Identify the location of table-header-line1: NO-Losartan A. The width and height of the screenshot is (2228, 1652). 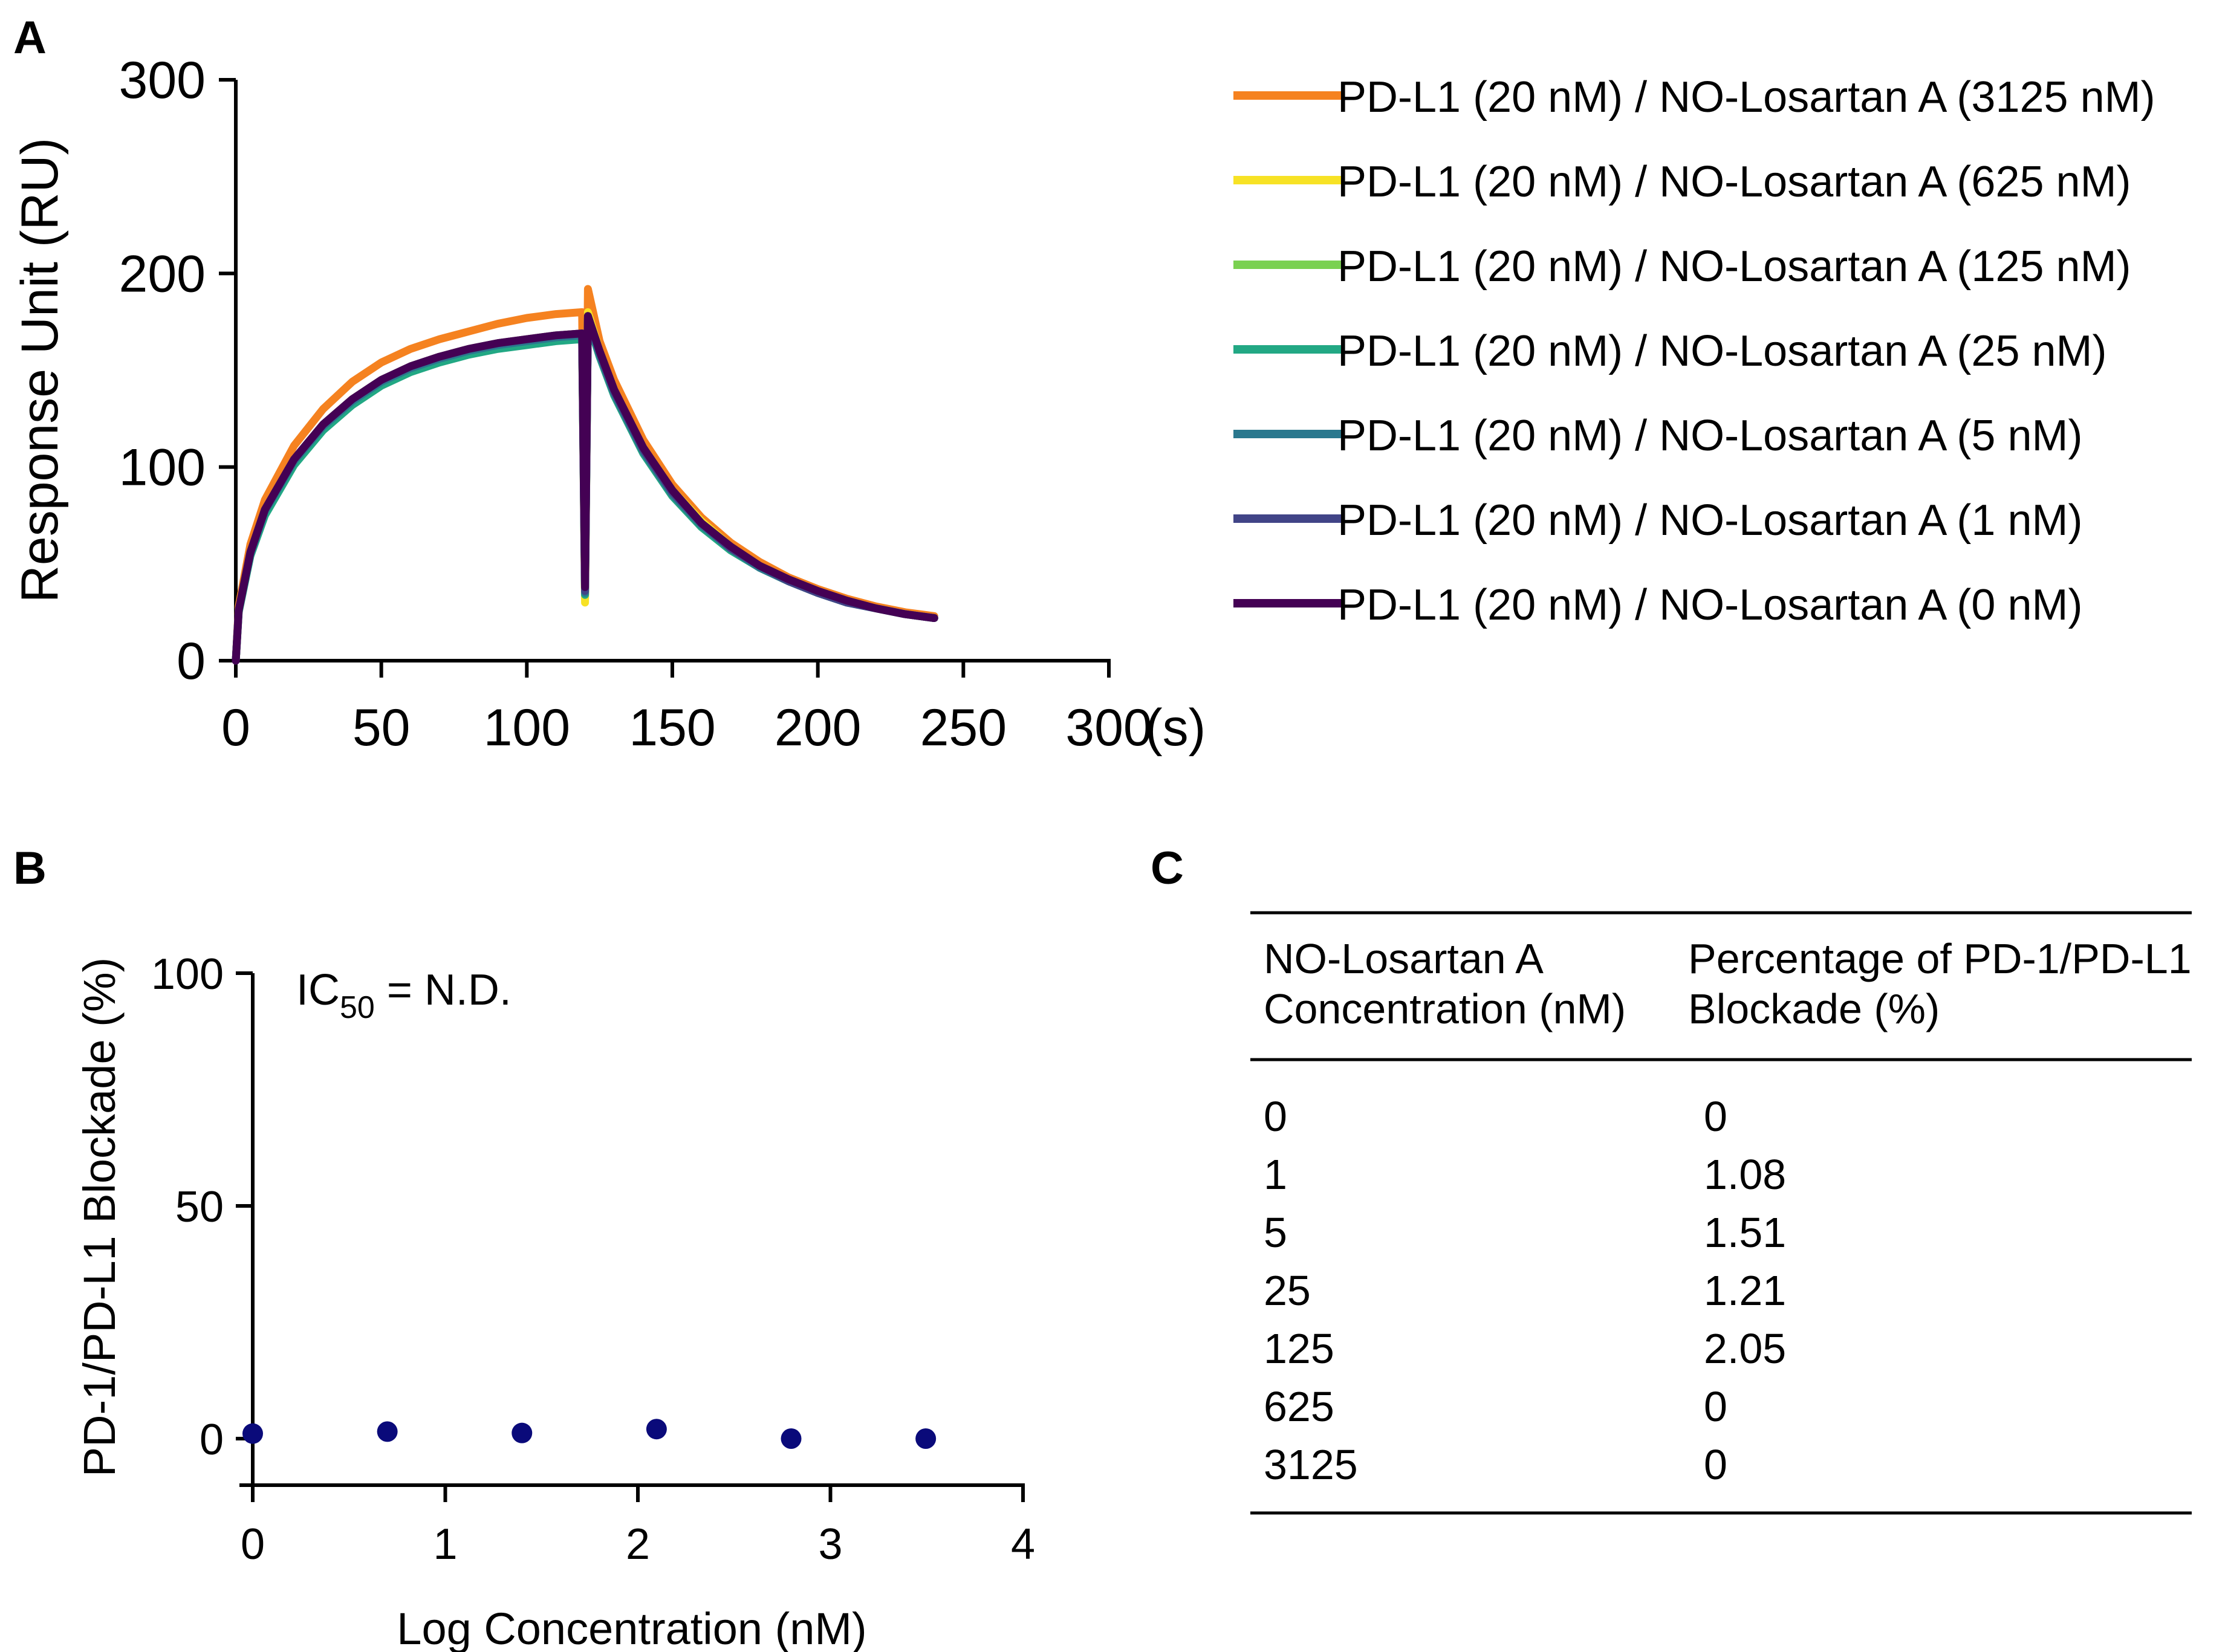
(1404, 959).